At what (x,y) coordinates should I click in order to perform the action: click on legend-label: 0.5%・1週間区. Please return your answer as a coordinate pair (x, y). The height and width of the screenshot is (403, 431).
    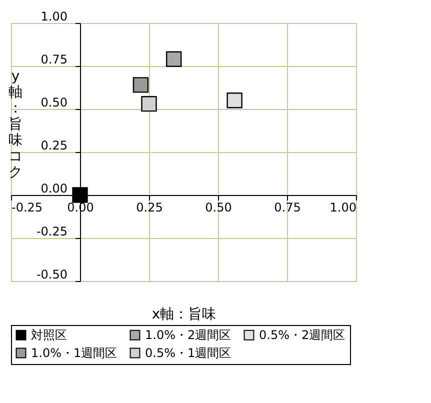
    Looking at the image, I should click on (188, 353).